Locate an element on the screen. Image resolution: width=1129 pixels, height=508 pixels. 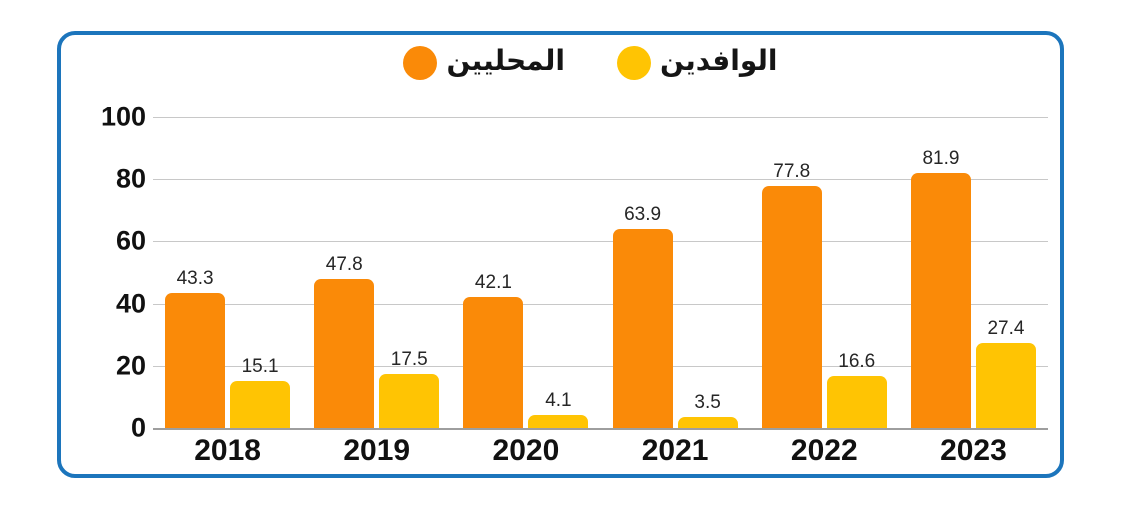
bar-group-2021: 63.9 3.5 is located at coordinates (675, 272).